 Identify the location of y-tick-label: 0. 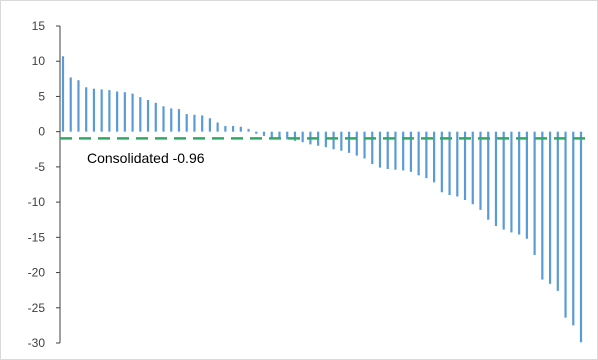
(41, 132).